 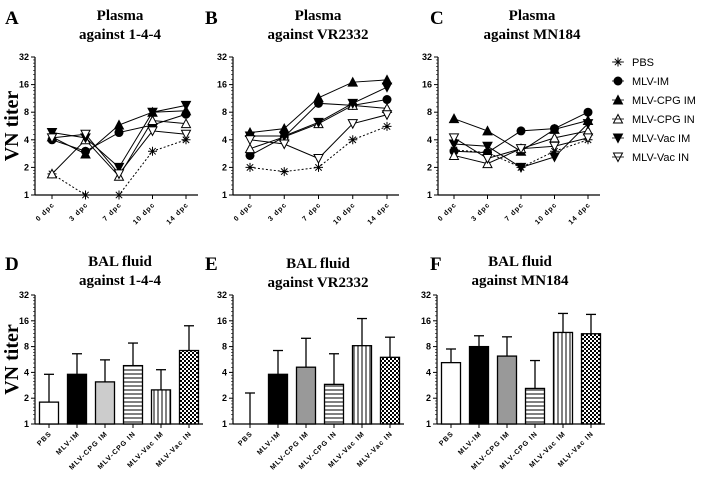 I want to click on panel-letter: A, so click(x=12, y=18).